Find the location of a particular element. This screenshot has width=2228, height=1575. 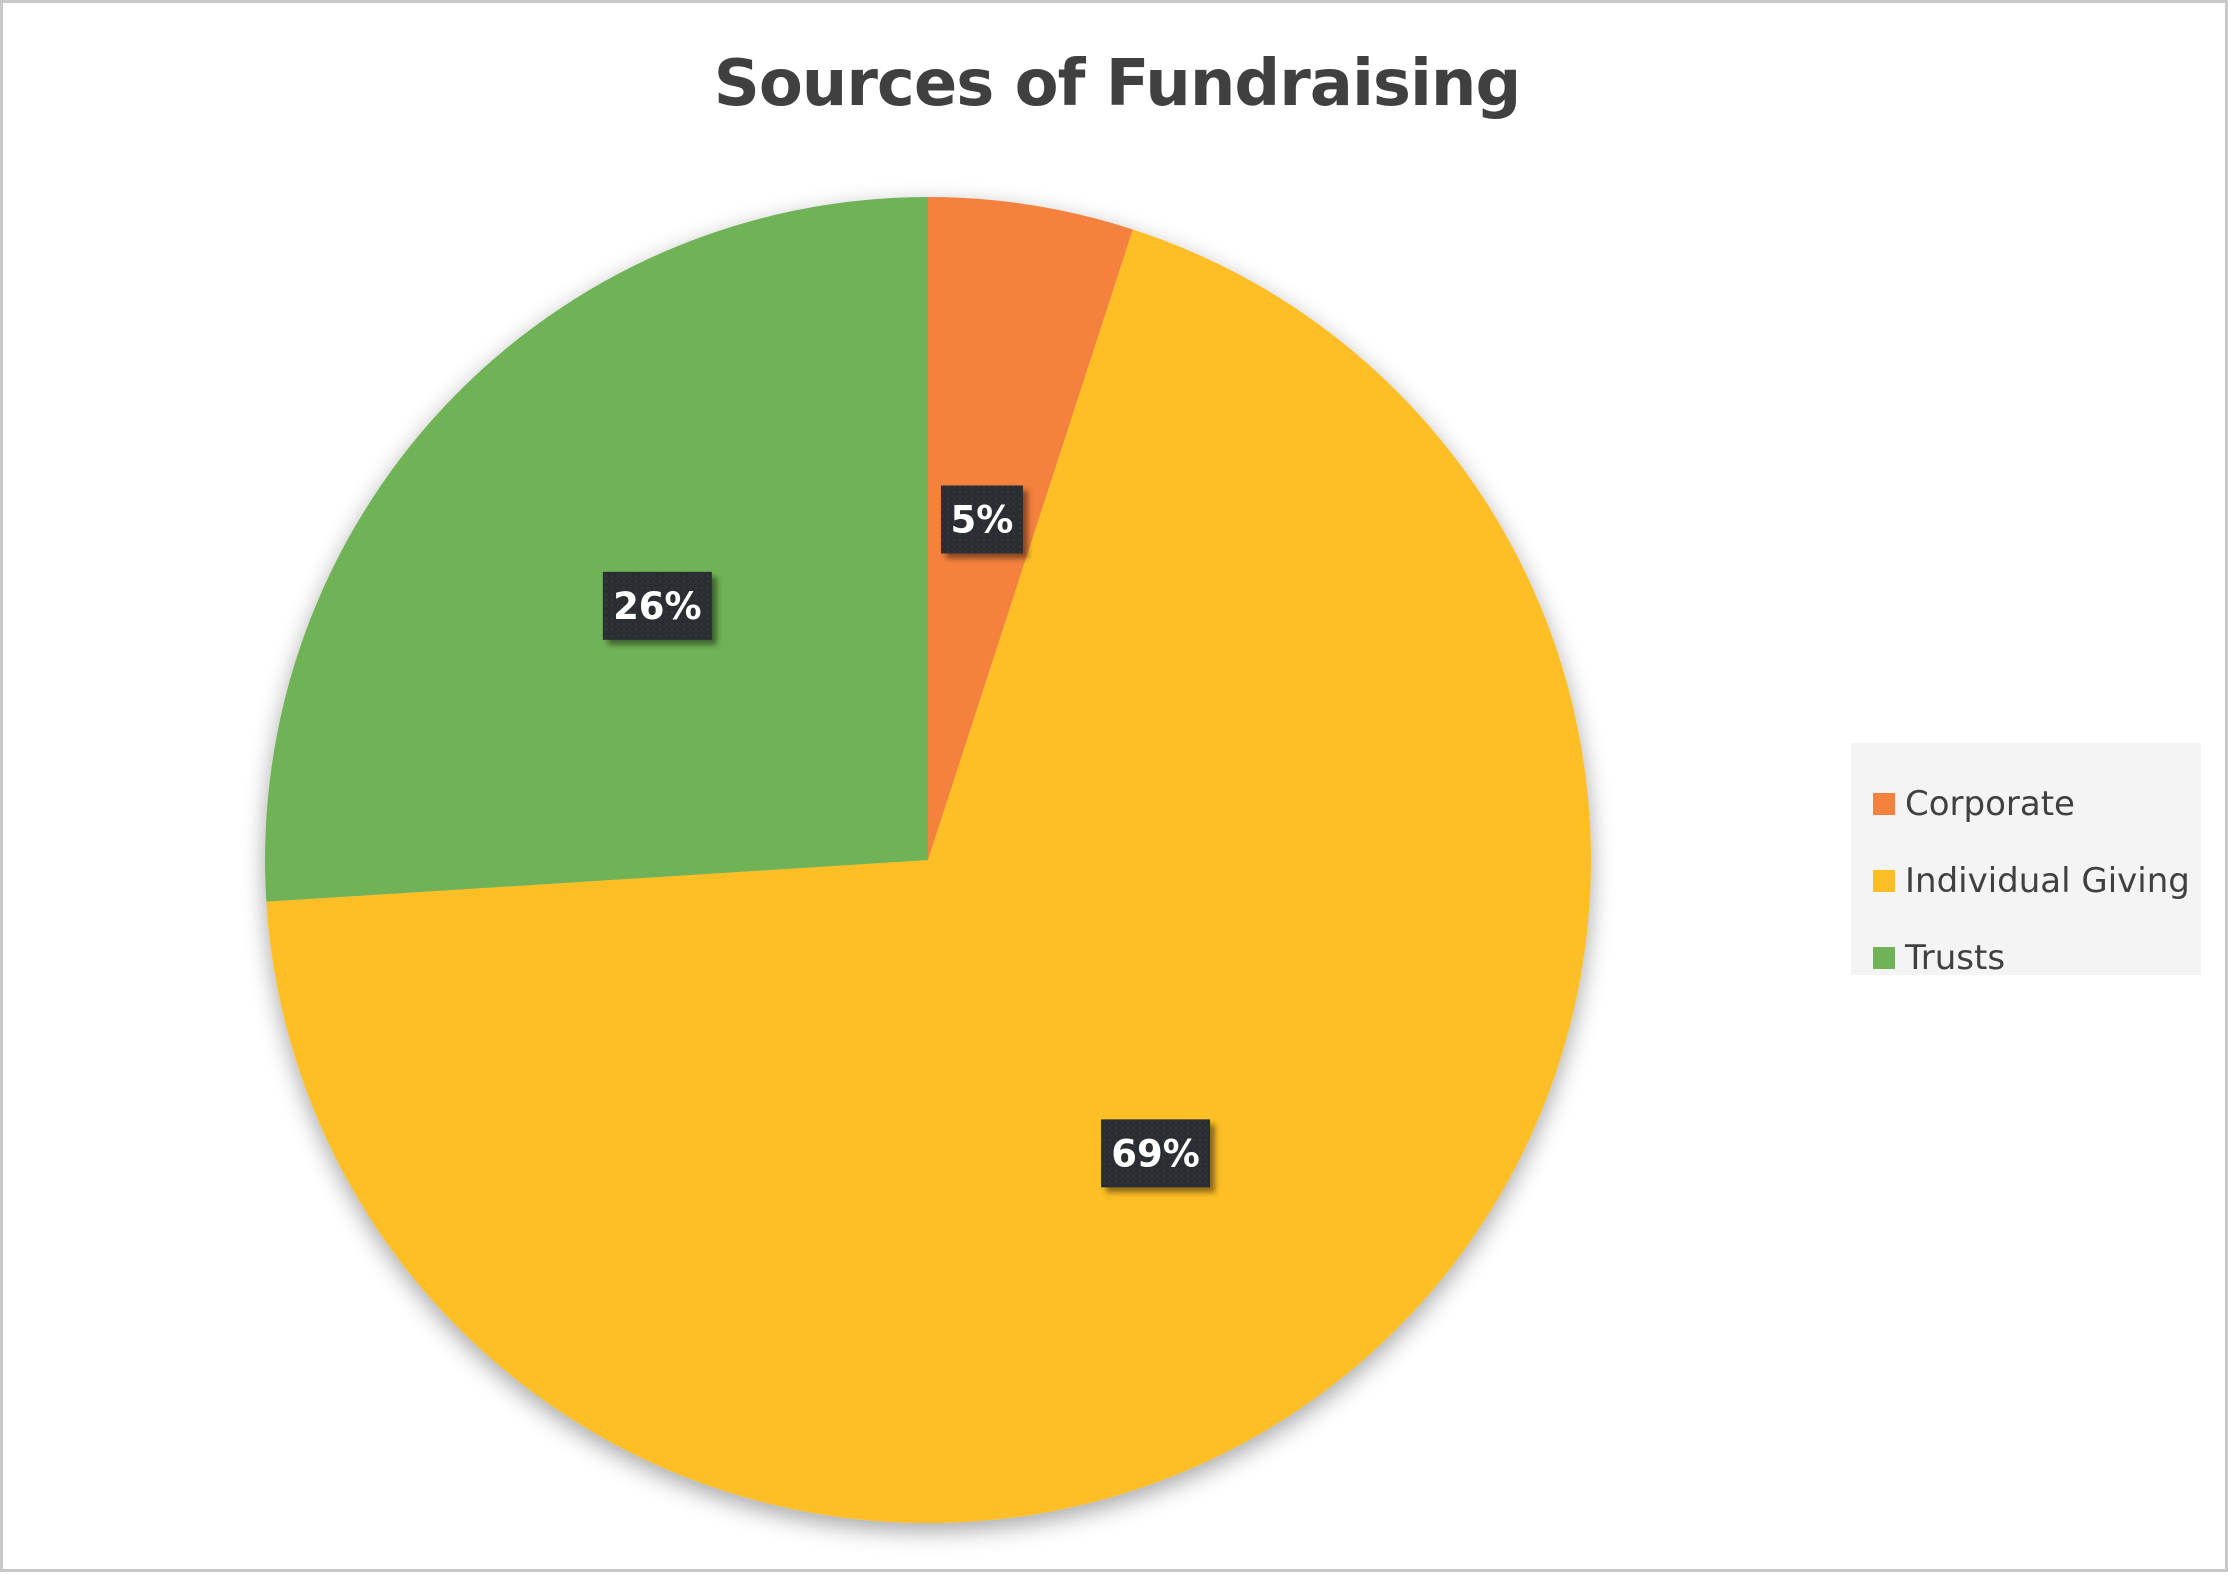

data-label-individual-giving: 69% is located at coordinates (1156, 1153).